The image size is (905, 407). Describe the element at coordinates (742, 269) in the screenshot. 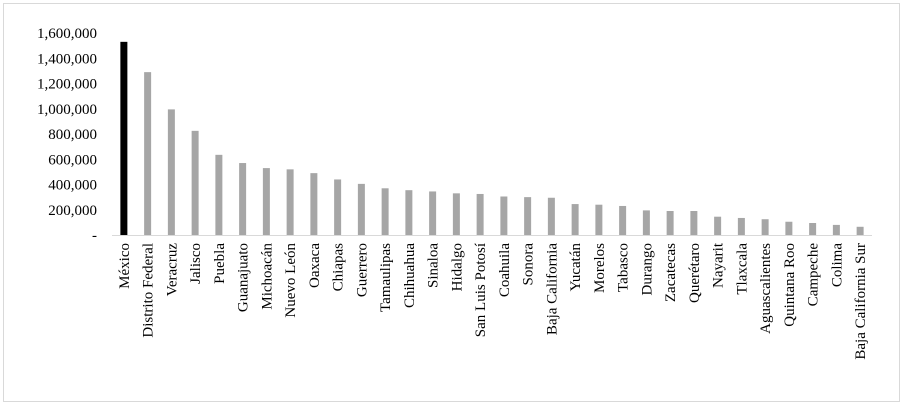

I see `x-tick-label: Tlaxcala` at that location.